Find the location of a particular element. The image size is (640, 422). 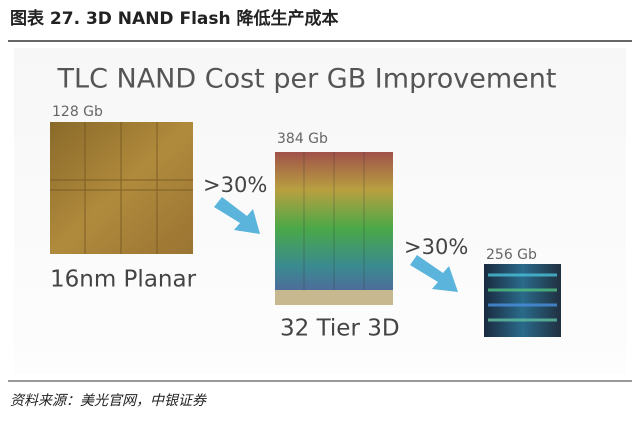

die-capacity: 128 Gb is located at coordinates (77, 112).